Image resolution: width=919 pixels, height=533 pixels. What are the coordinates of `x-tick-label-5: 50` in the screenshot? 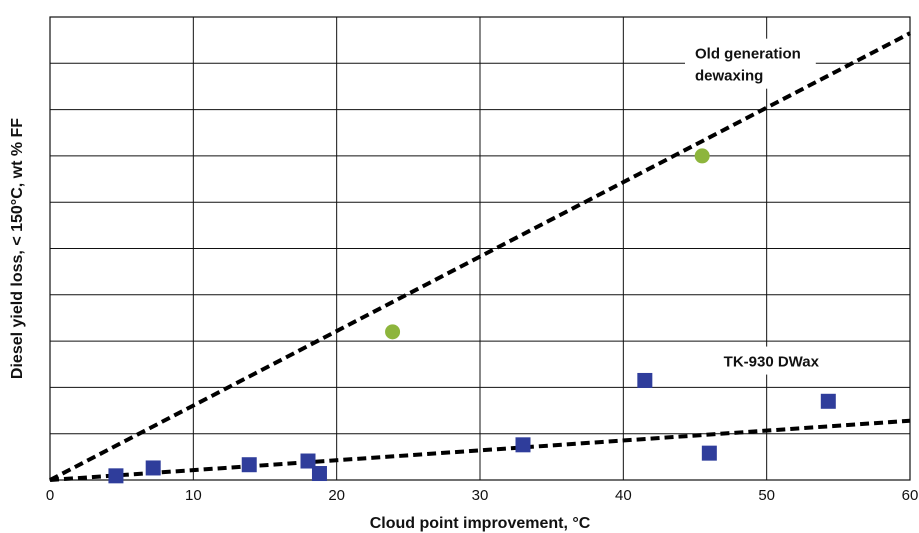 It's located at (766, 495).